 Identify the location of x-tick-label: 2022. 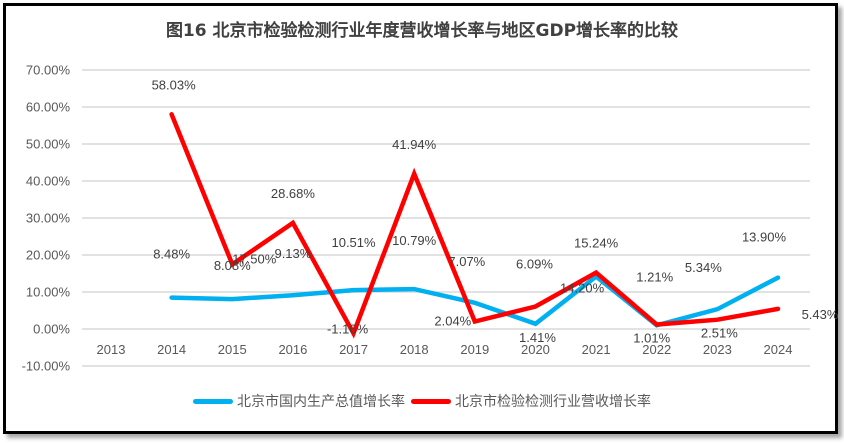
(656, 349).